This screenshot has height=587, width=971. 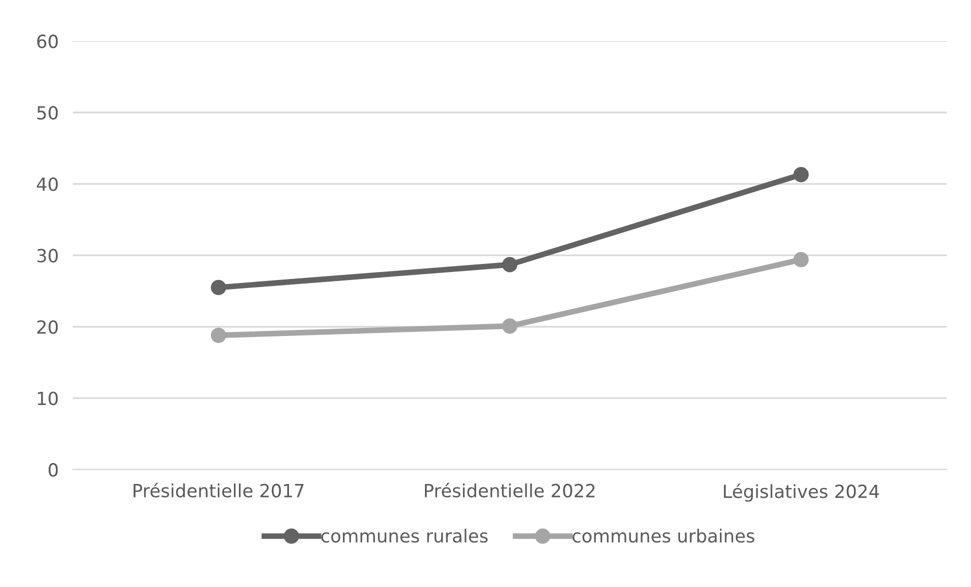 What do you see at coordinates (509, 490) in the screenshot?
I see `x-tick-label: Présidentielle 2022` at bounding box center [509, 490].